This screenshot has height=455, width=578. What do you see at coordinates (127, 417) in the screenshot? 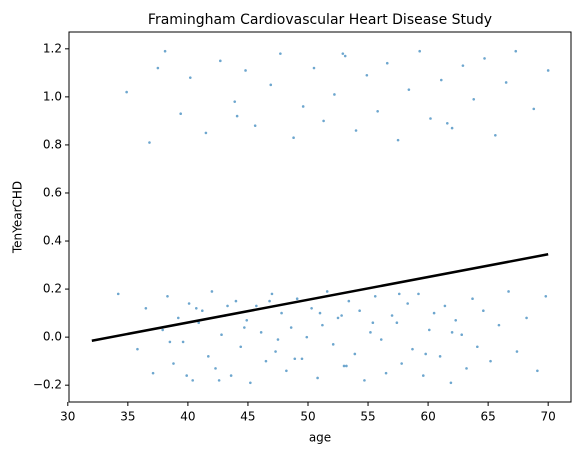
I see `x-tick-label: 35` at bounding box center [127, 417].